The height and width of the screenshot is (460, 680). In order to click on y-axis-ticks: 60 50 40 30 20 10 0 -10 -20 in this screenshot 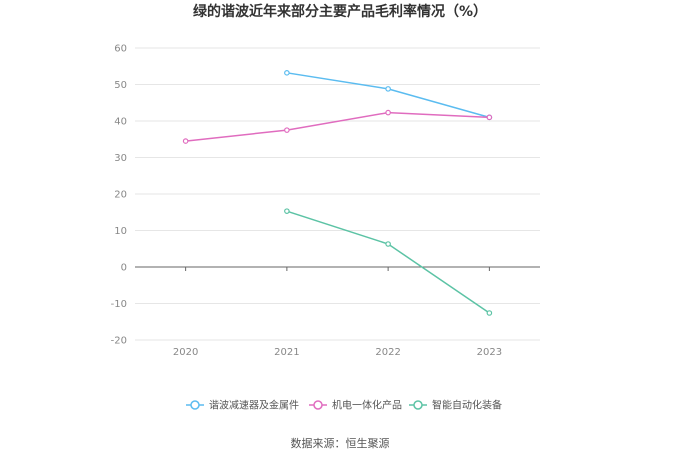, I will do `click(119, 195)`.